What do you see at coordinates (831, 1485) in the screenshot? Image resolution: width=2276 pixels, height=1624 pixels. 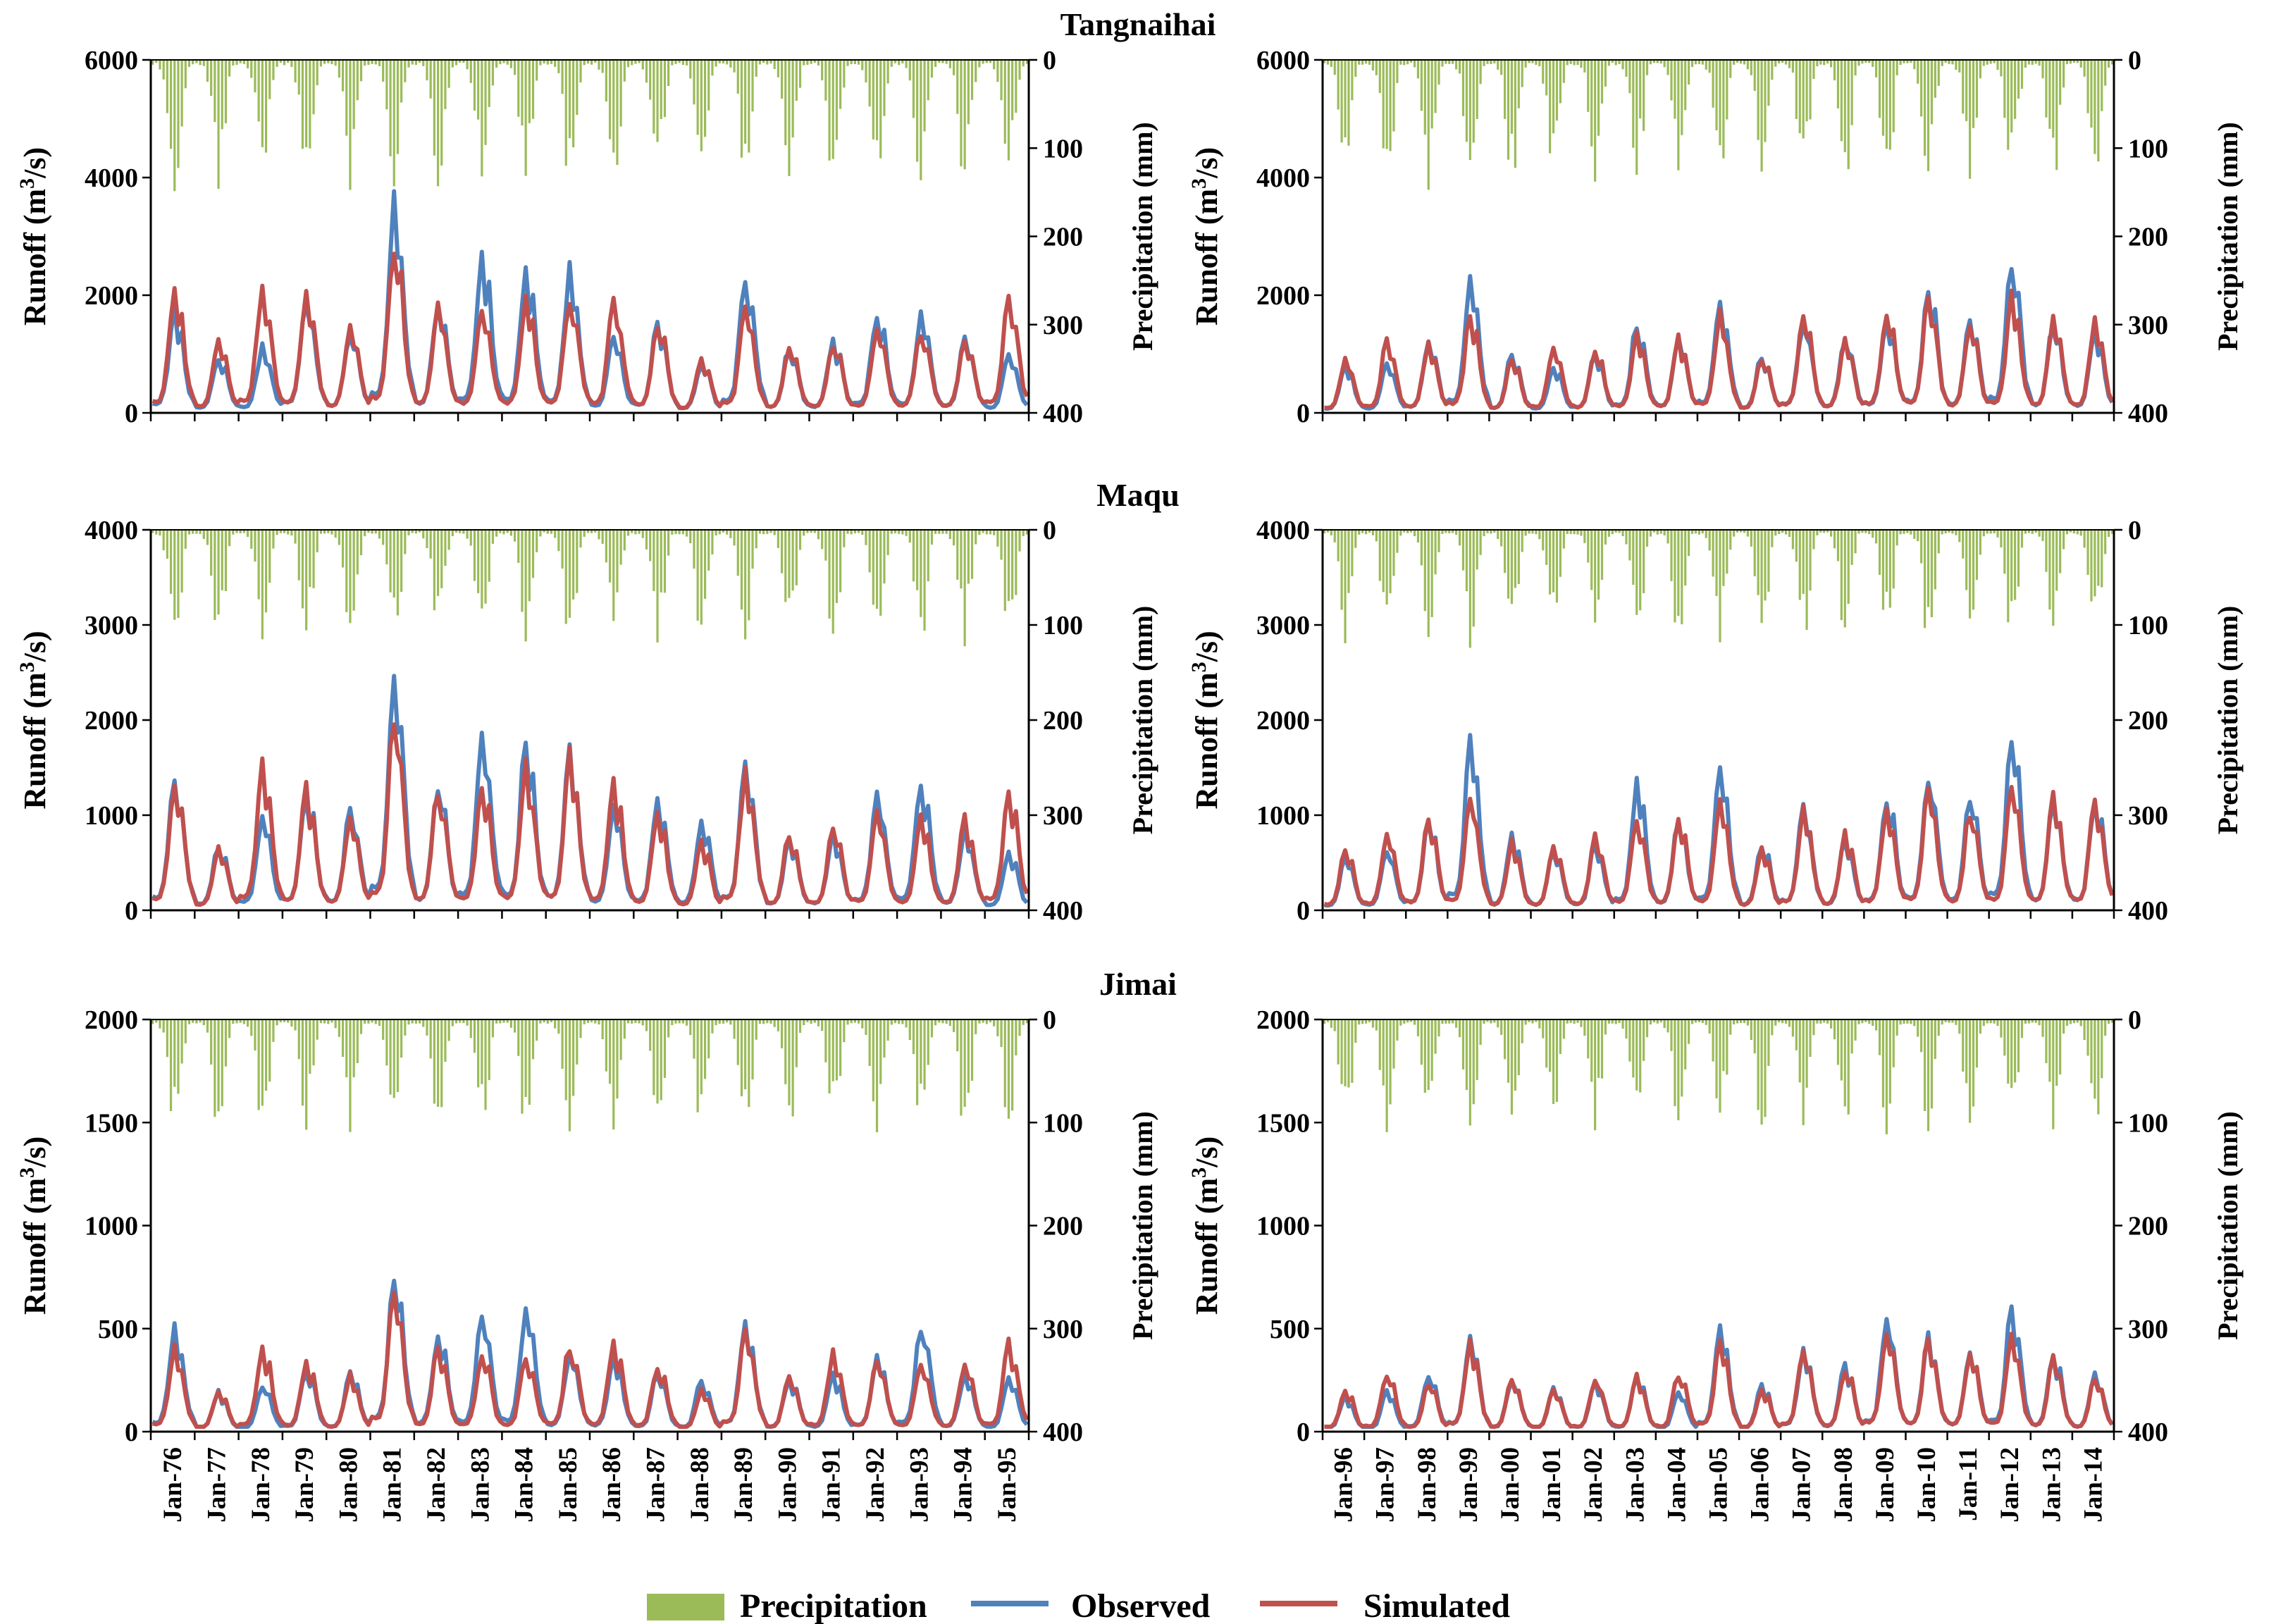 I see `x-tick-label: Jan-91` at bounding box center [831, 1485].